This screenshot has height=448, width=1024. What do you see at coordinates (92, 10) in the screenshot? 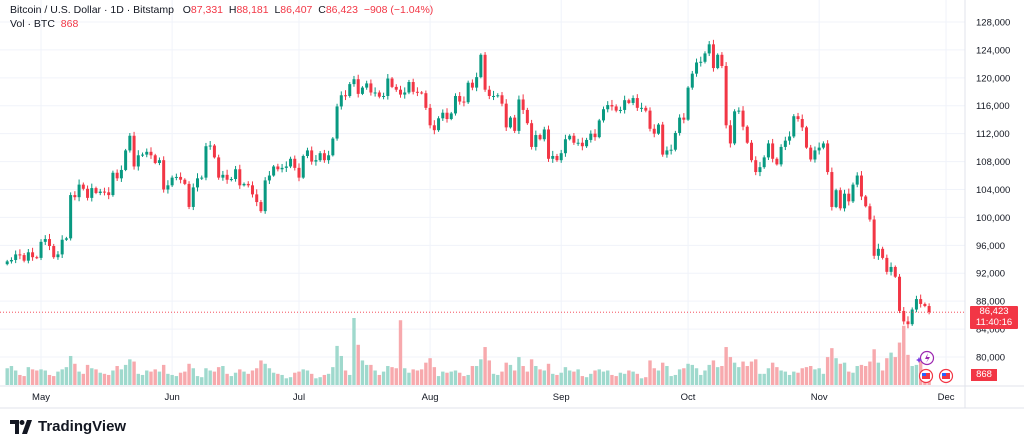
I see `symbol-title: Bitcoin / U.S. Dollar · 1D · Bitstamp` at bounding box center [92, 10].